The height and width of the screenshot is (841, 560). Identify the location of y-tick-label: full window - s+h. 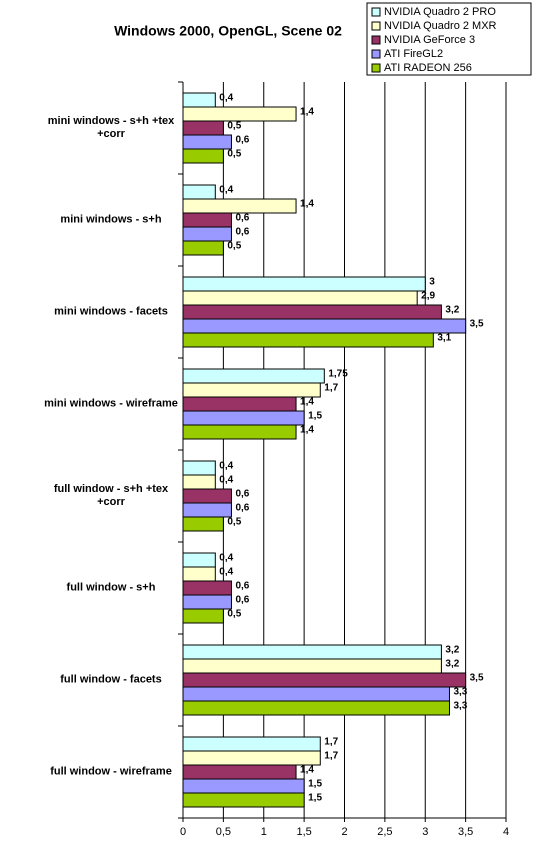
(111, 587).